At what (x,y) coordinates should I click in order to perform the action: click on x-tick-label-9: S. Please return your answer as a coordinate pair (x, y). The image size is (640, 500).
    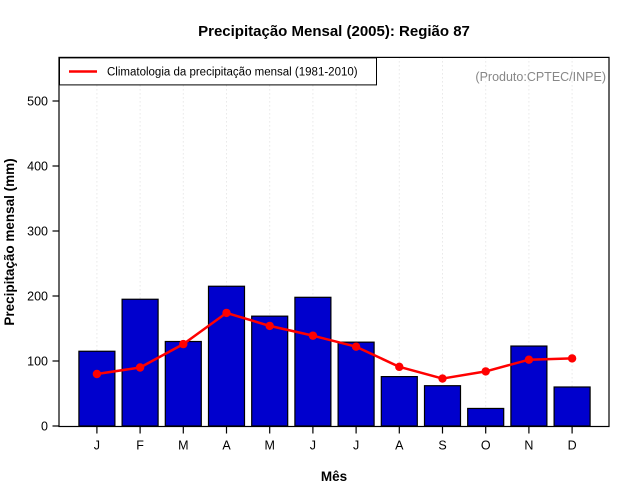
    Looking at the image, I should click on (442, 446).